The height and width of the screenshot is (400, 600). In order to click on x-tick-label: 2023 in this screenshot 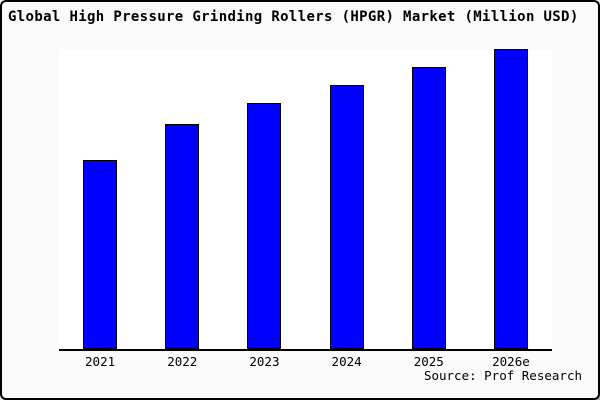, I will do `click(264, 361)`.